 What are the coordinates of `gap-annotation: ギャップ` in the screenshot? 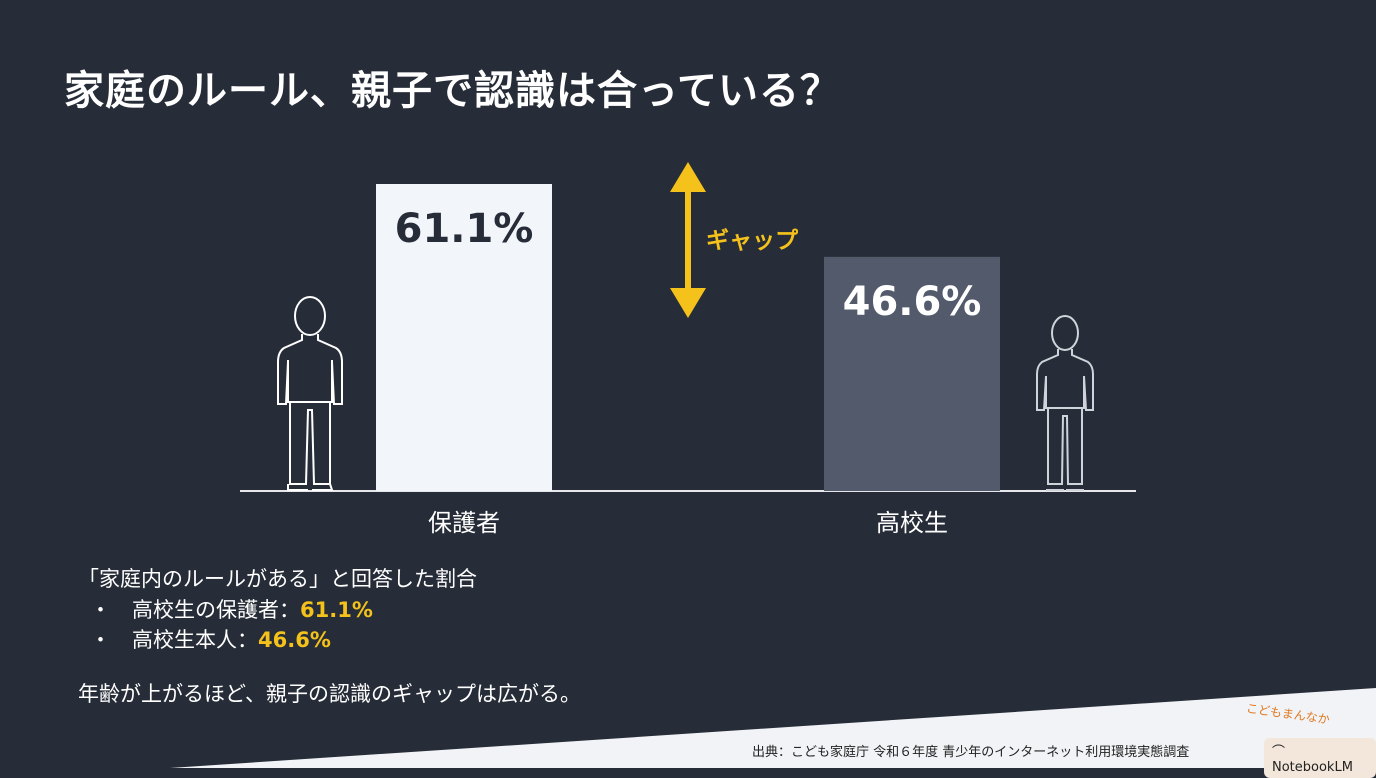 It's located at (752, 241).